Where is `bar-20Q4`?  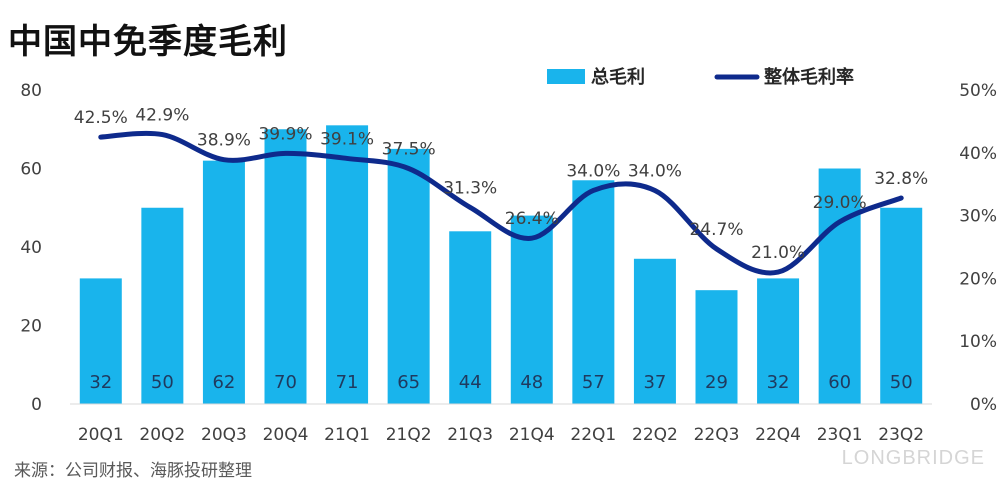 bar-20Q4 is located at coordinates (285, 266).